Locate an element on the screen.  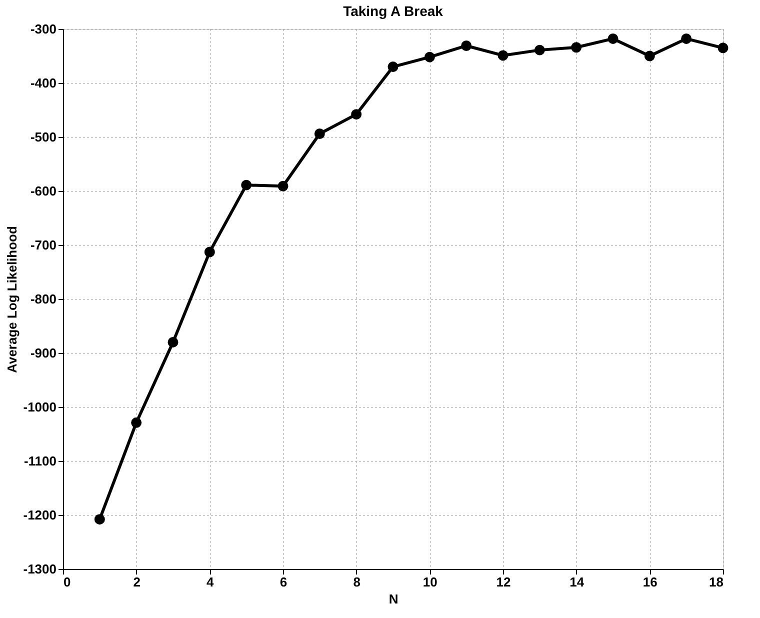
x-tick-label: 10 is located at coordinates (430, 582).